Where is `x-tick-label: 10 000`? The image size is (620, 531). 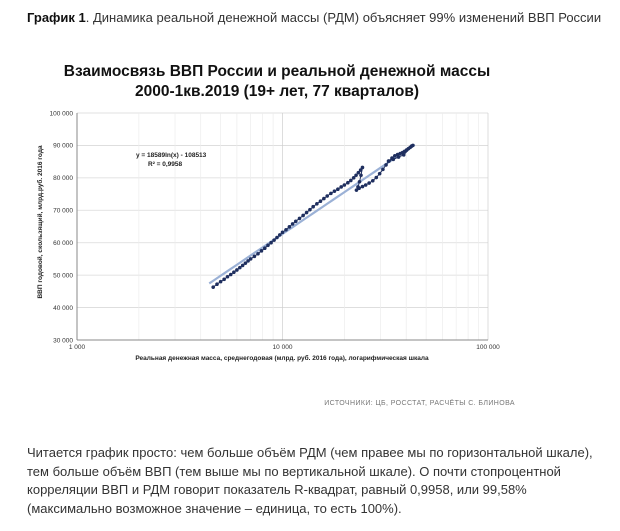 x-tick-label: 10 000 is located at coordinates (283, 347).